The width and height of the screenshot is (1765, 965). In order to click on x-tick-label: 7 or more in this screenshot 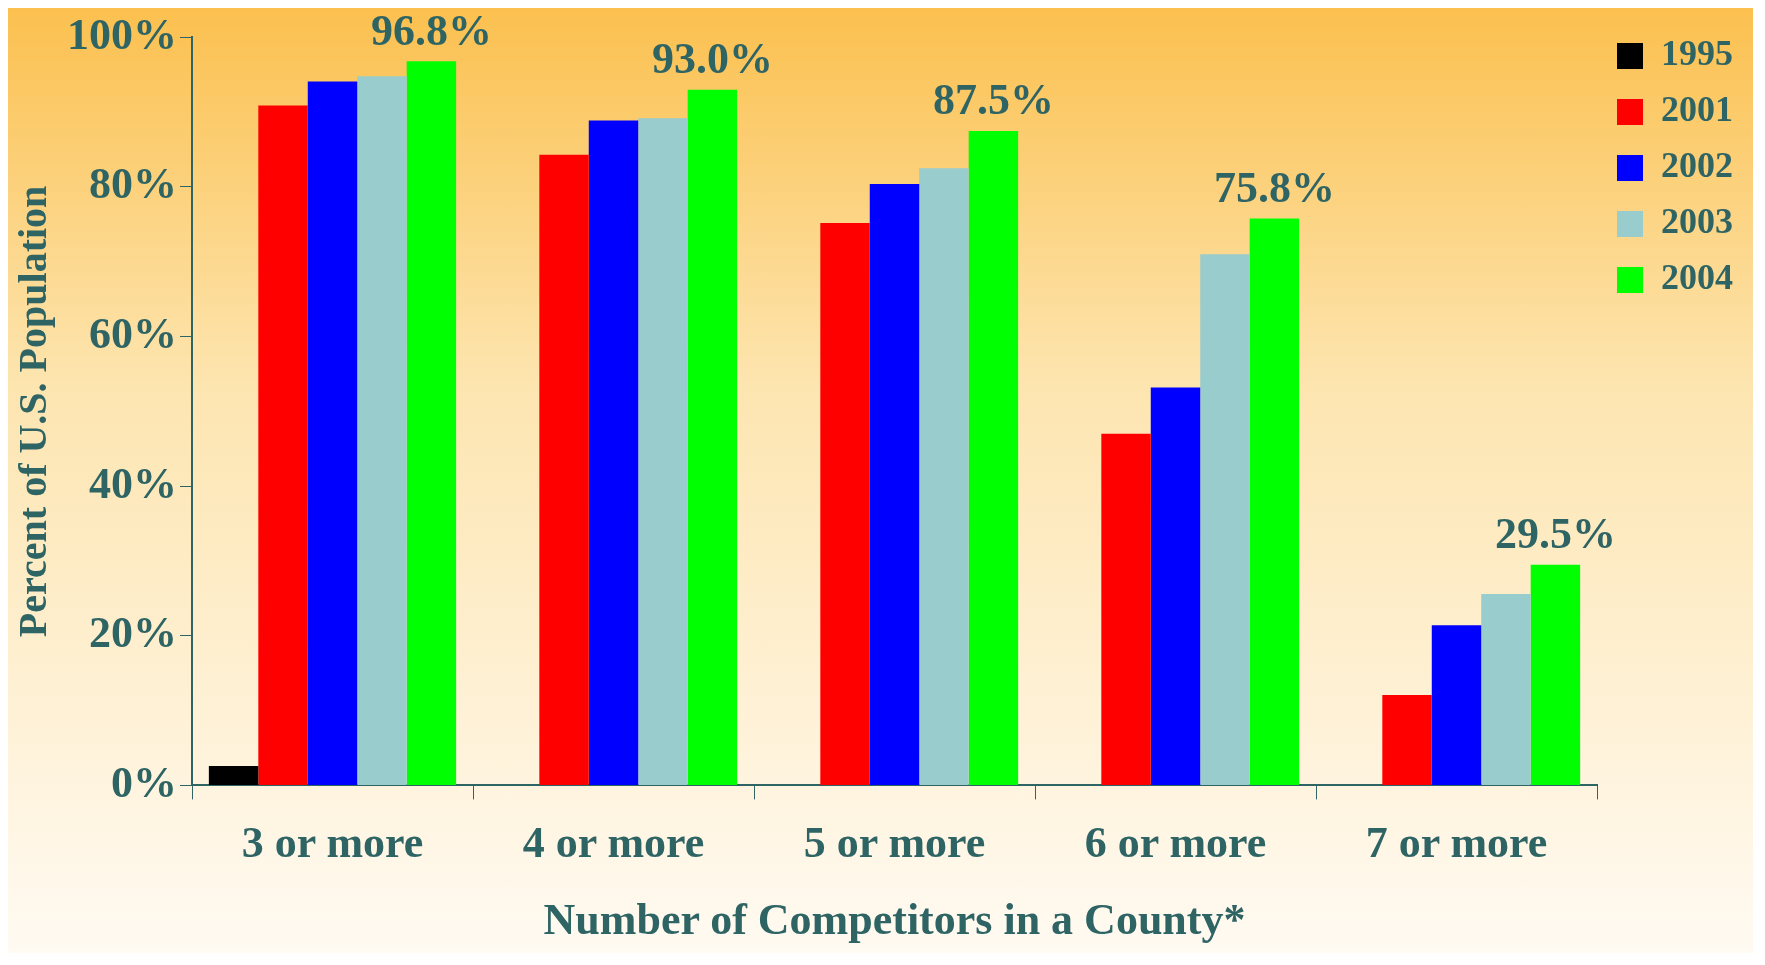, I will do `click(1456, 843)`.